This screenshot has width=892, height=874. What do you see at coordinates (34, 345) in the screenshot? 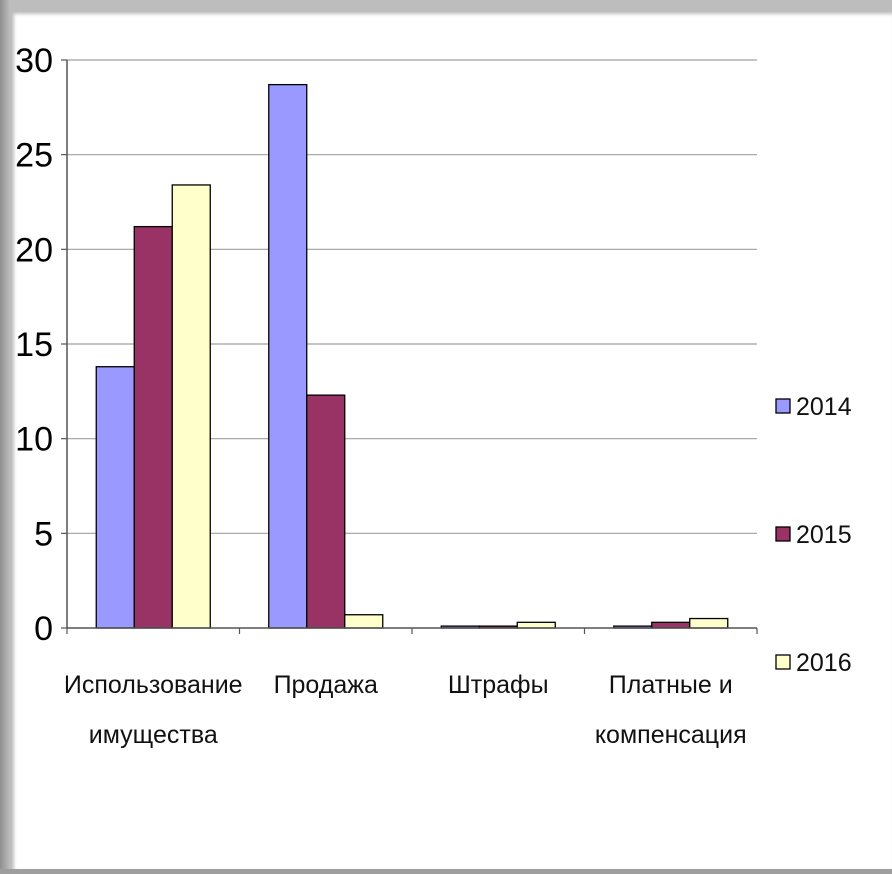
I see `y-tick-label: 15` at bounding box center [34, 345].